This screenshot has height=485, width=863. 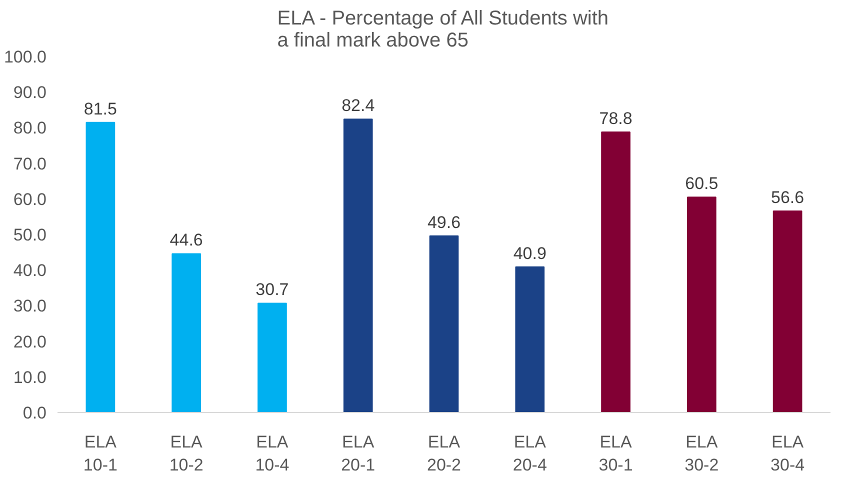 I want to click on y-tick-label: 60.0, so click(x=30, y=199).